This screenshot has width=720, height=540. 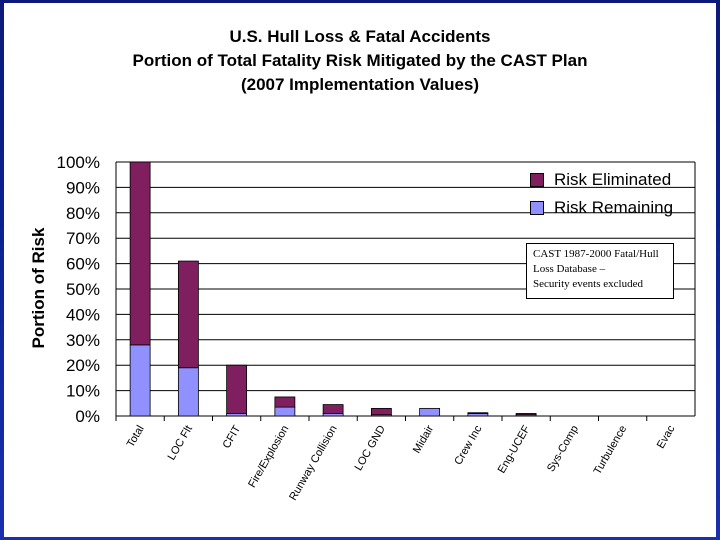 What do you see at coordinates (83, 213) in the screenshot?
I see `y-tick-label: 80%` at bounding box center [83, 213].